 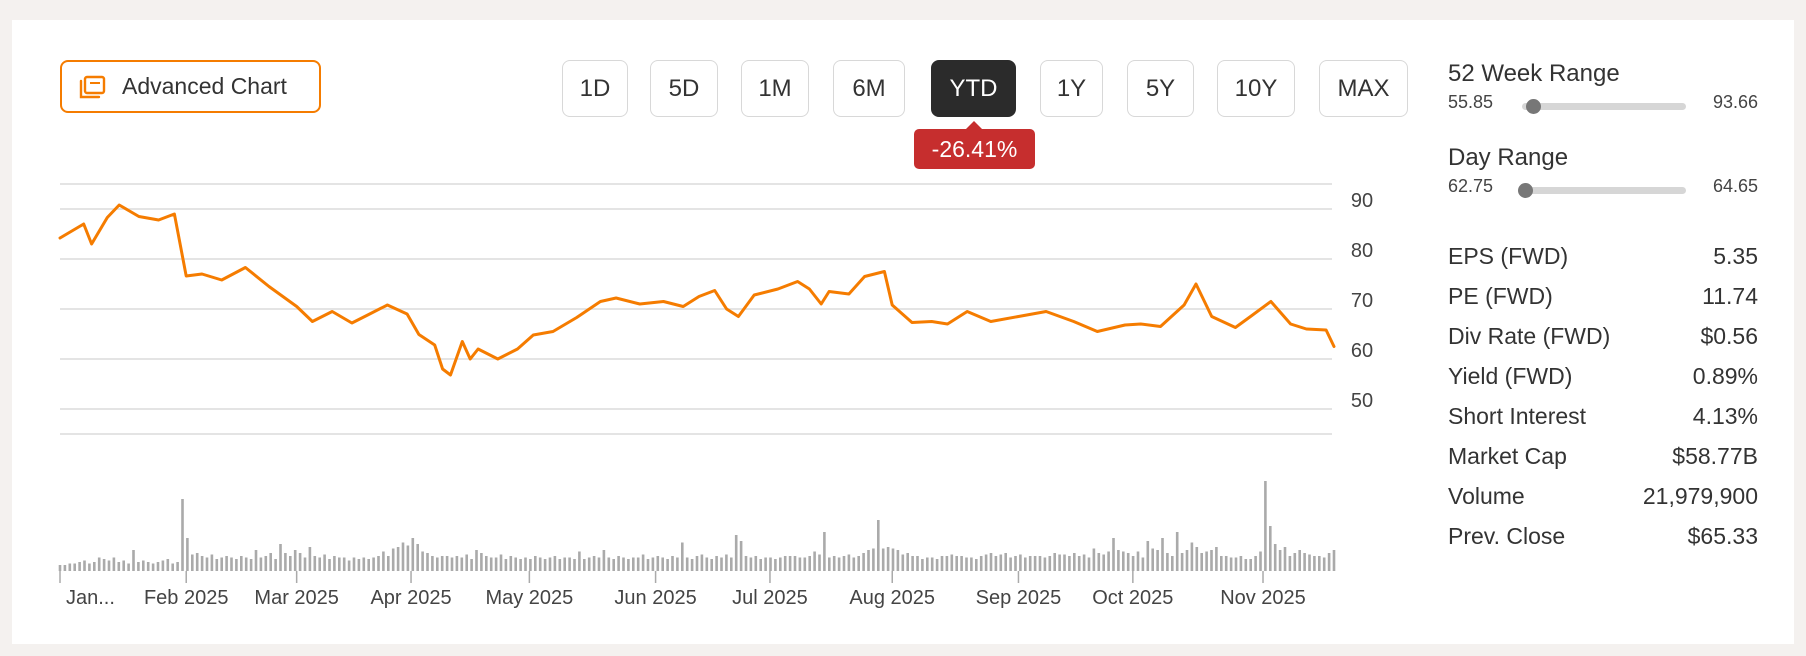 What do you see at coordinates (775, 88) in the screenshot?
I see `range-1m-button: 1M` at bounding box center [775, 88].